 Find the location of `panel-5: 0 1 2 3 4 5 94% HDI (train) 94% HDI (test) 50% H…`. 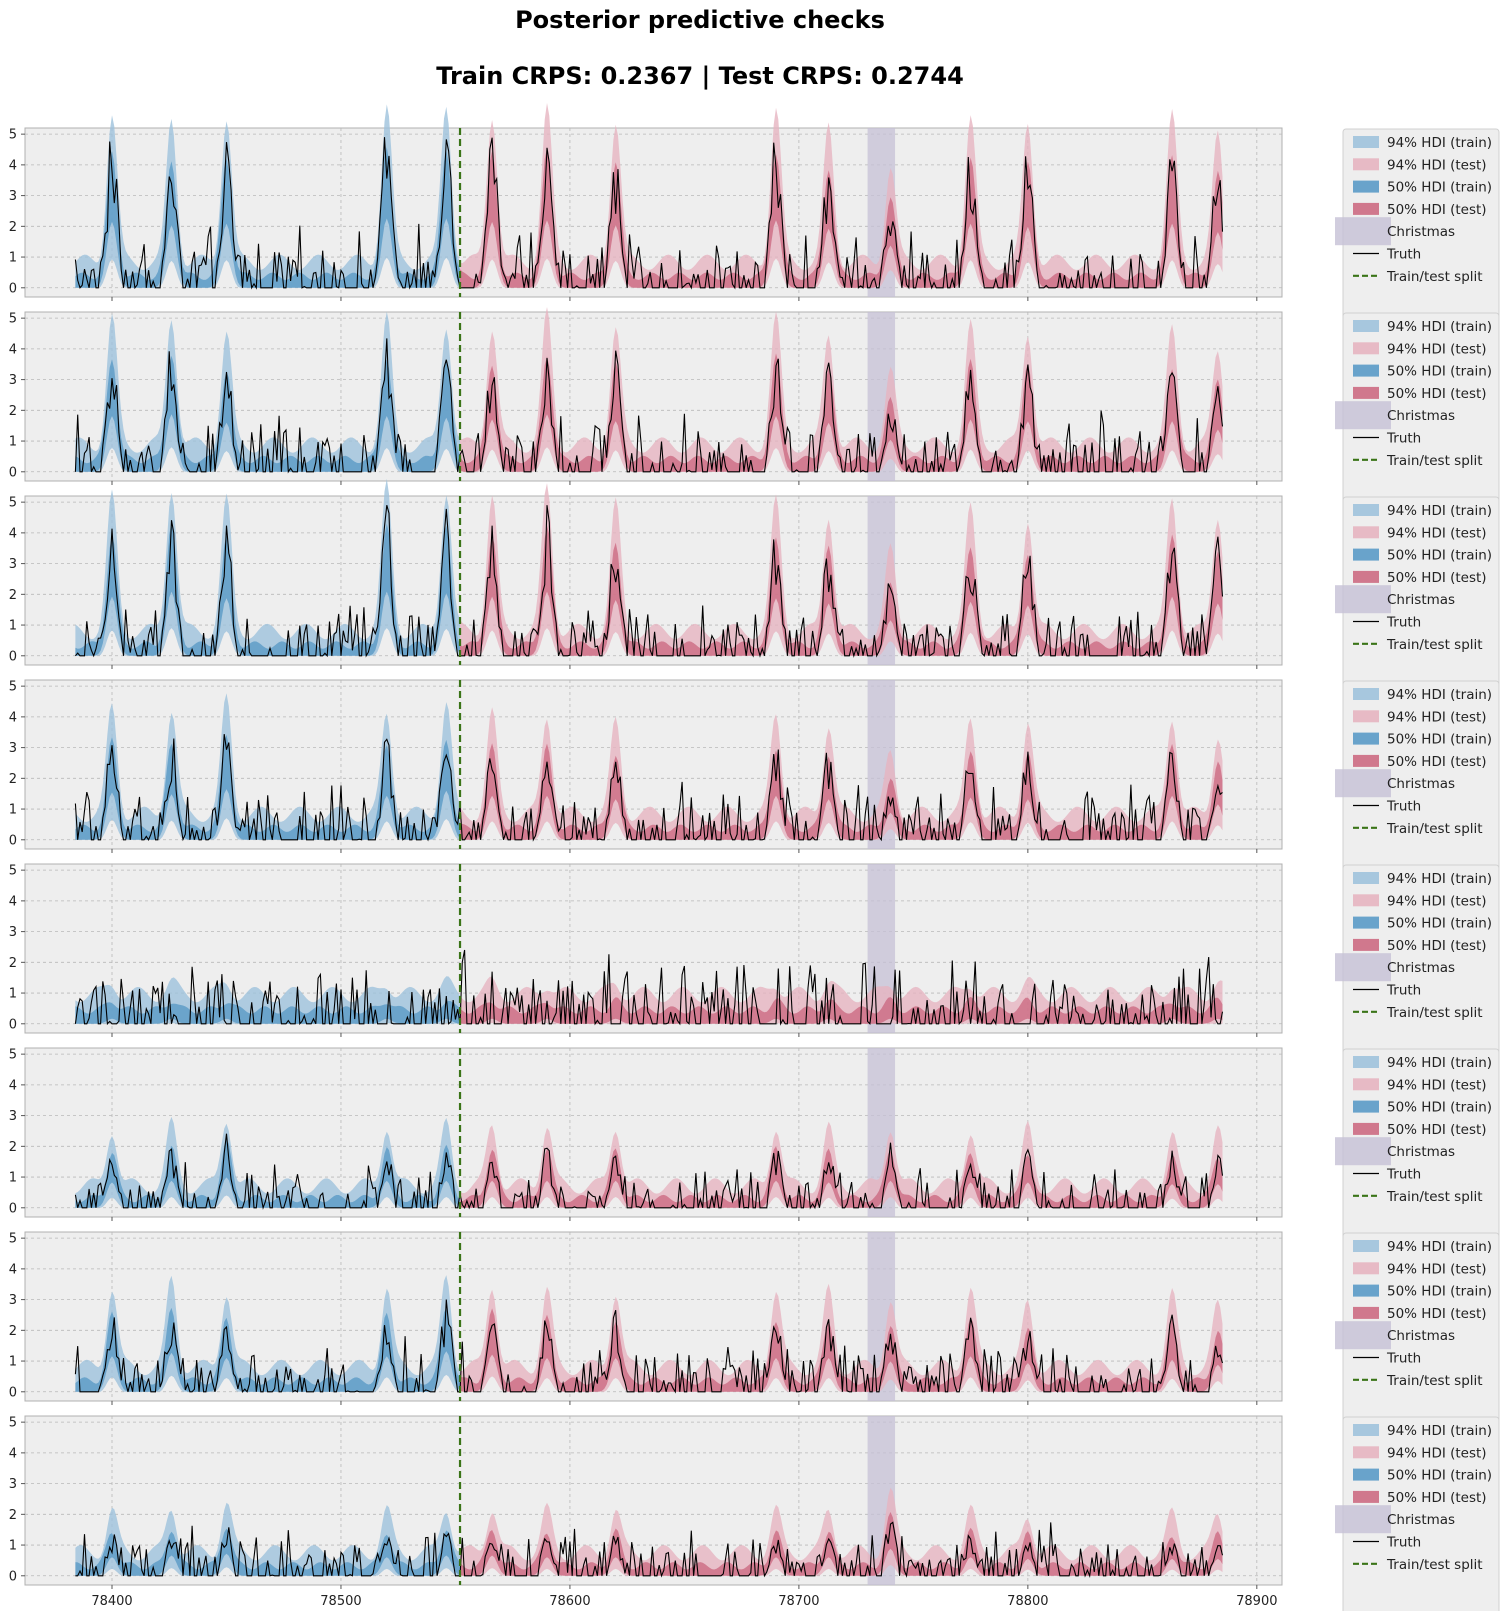

panel-5: 0 1 2 3 4 5 94% HDI (train) 94% HDI (test) 50% H… is located at coordinates (754, 974).